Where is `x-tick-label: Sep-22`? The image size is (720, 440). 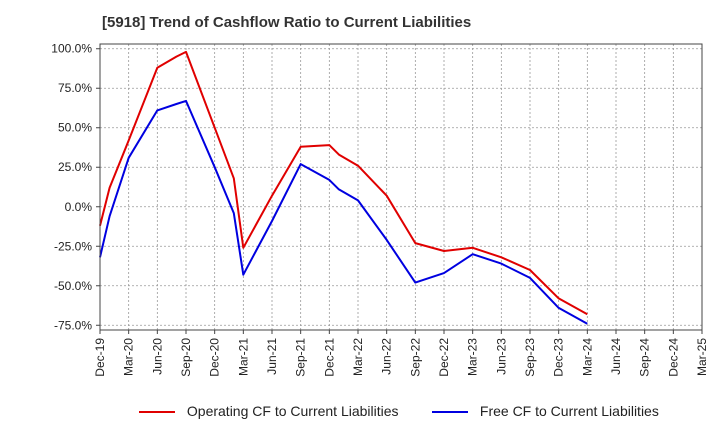
x-tick-label: Sep-22 is located at coordinates (415, 357).